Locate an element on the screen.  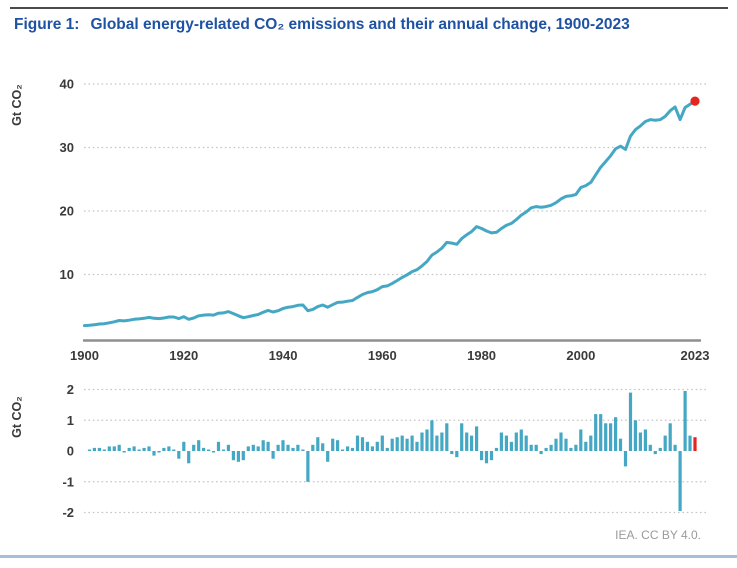
svg-text: -1 is located at coordinates (68, 481).